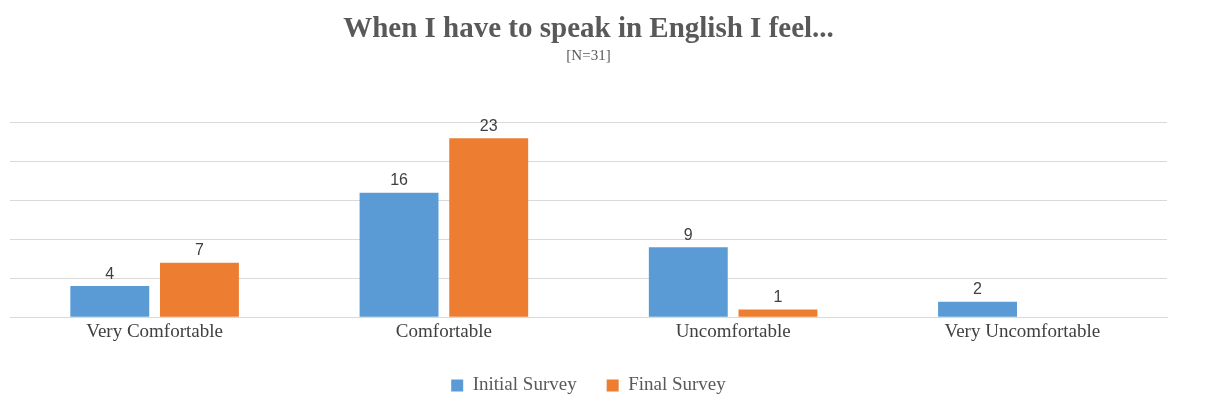 The height and width of the screenshot is (409, 1217). Describe the element at coordinates (778, 296) in the screenshot. I see `data-label: 1` at that location.